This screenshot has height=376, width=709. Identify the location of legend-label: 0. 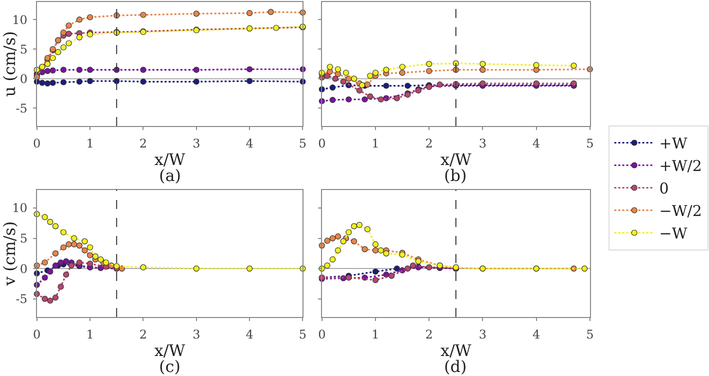
(664, 189).